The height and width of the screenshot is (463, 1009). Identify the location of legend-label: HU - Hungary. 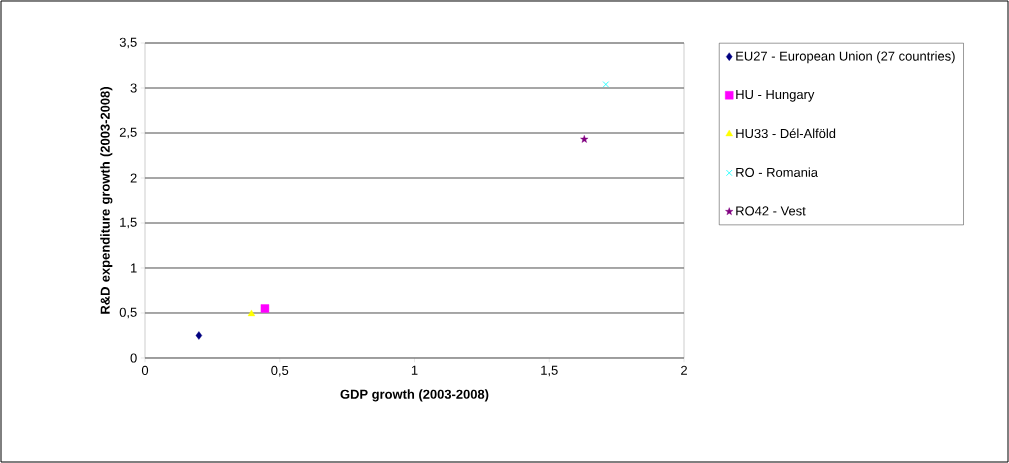
(775, 96).